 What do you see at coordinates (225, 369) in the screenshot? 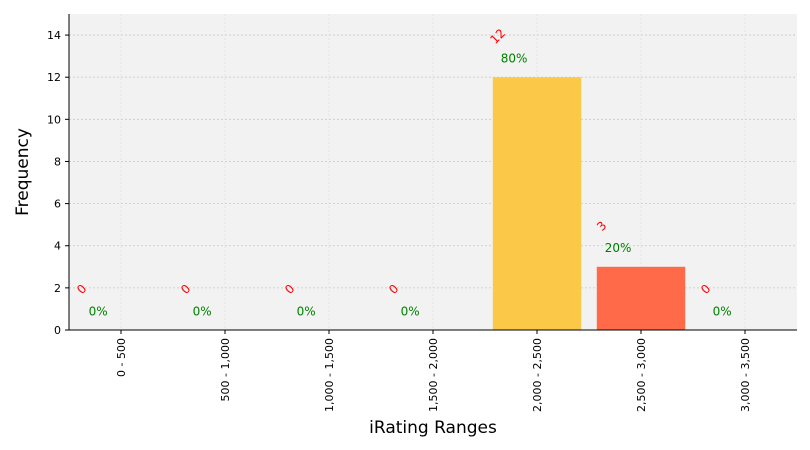
I see `x-tick-label: 500 - 1,000` at bounding box center [225, 369].